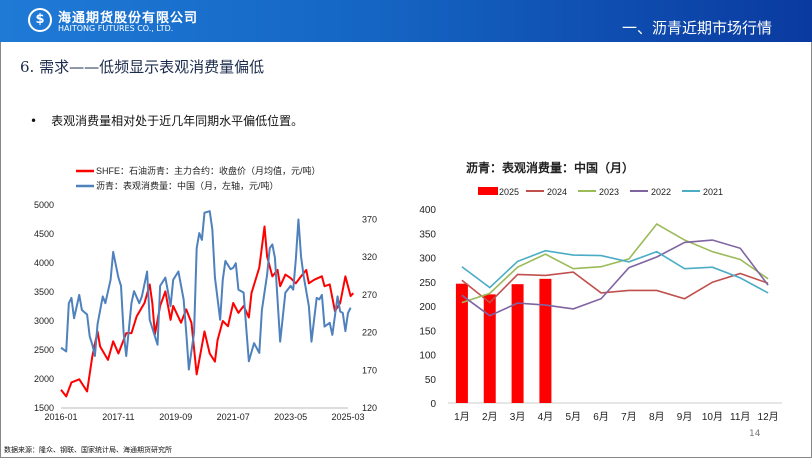 The image size is (812, 458). I want to click on x-tick-label: 2016-01, so click(60, 417).